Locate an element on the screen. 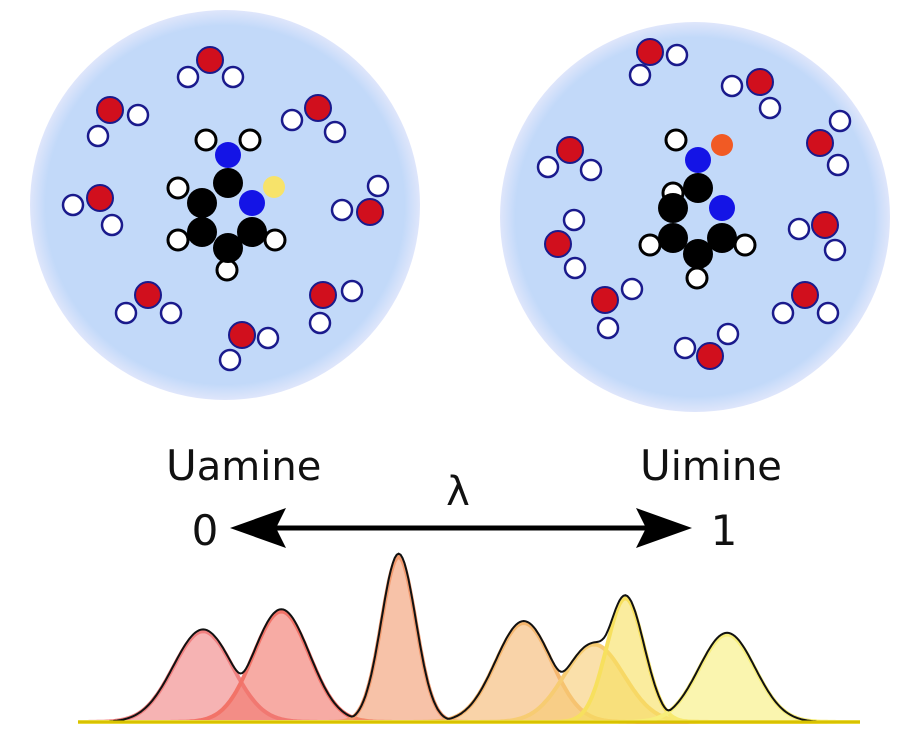  amine-u-symbol: U is located at coordinates (181, 465).